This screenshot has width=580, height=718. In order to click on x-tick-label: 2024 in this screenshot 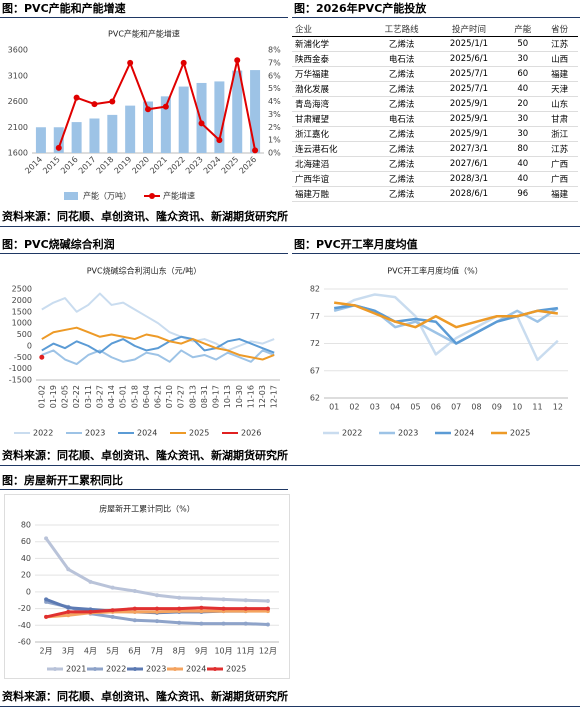, I will do `click(212, 165)`.